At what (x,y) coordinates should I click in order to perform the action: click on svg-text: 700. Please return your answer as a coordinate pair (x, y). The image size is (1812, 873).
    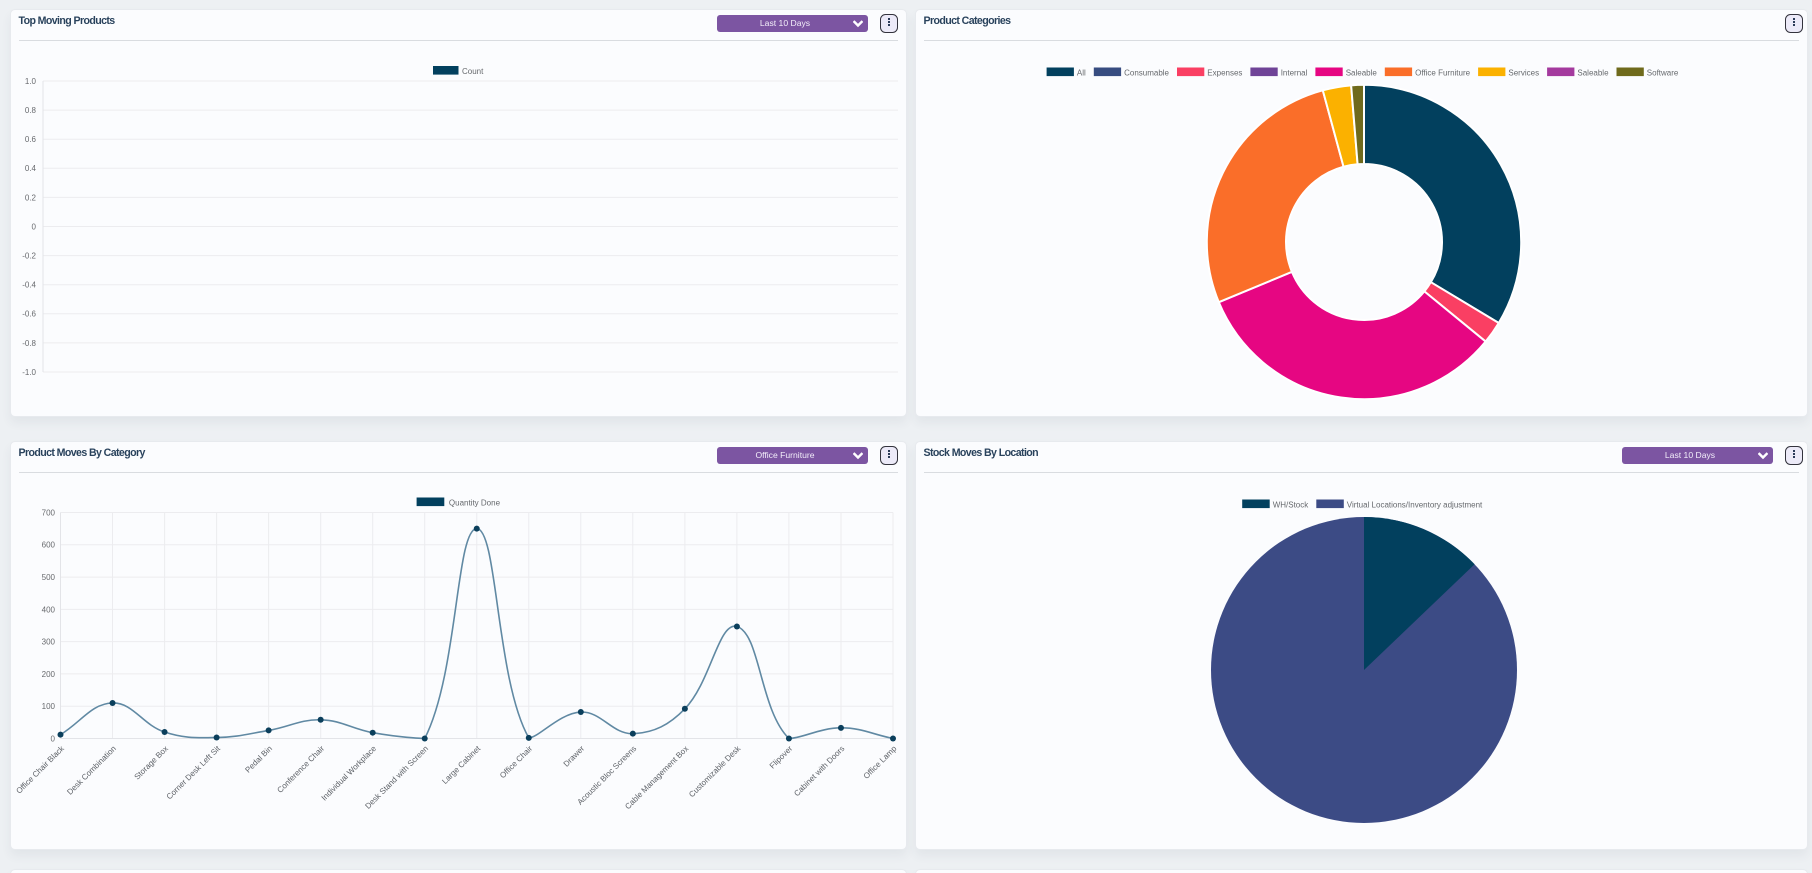
    Looking at the image, I should click on (49, 512).